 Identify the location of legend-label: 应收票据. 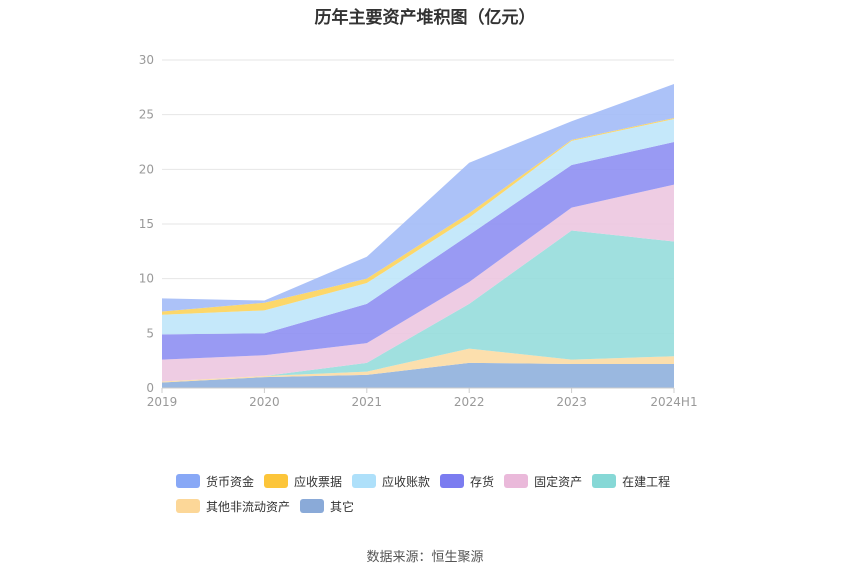
(318, 481).